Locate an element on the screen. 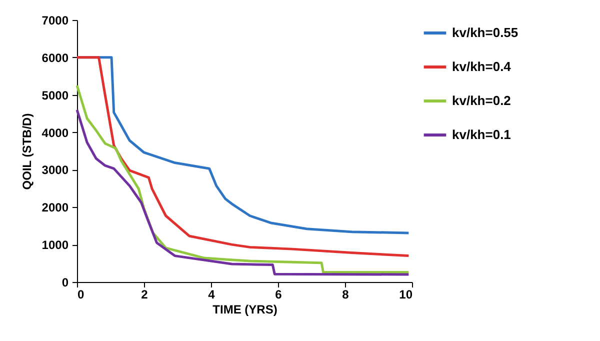 The image size is (600, 341). legend-label: kv/kh=0.2 is located at coordinates (481, 100).